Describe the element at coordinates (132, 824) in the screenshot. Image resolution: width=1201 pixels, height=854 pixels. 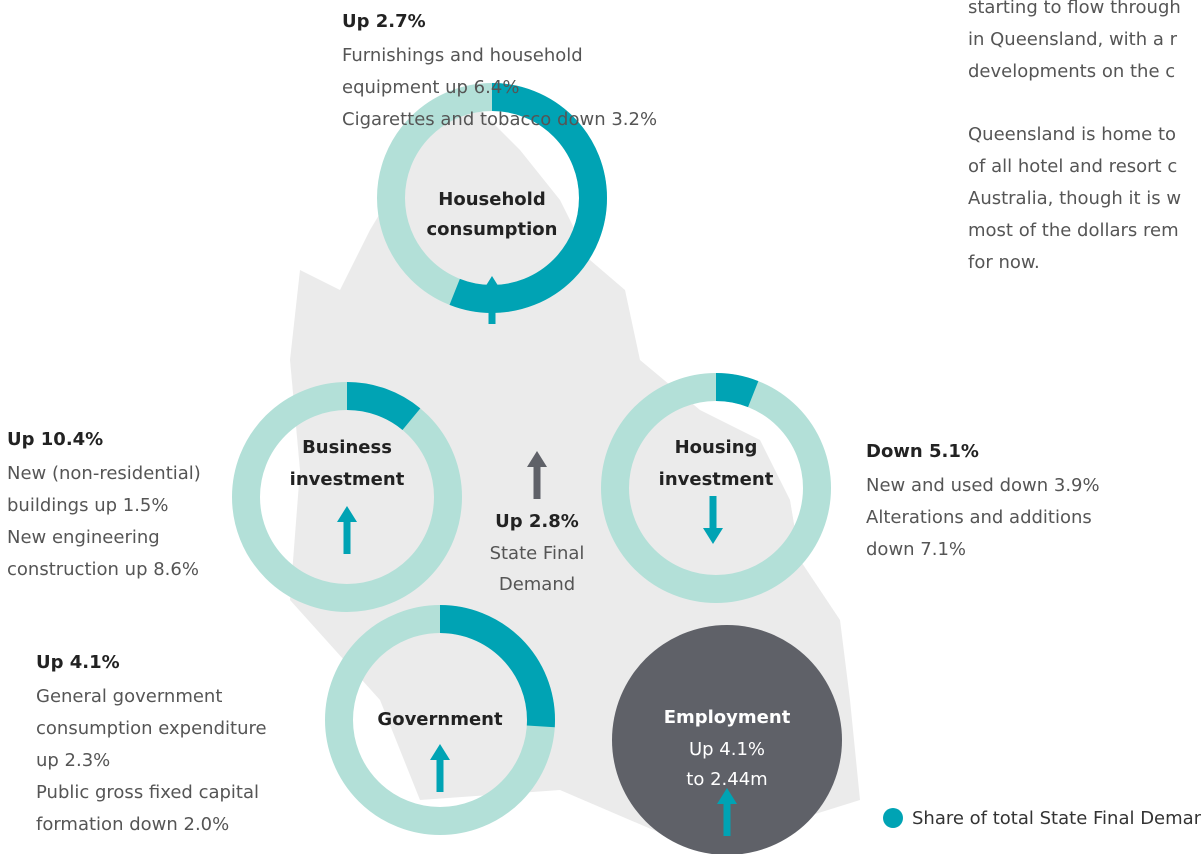
I see `segment-detail: formation down 2.0%` at that location.